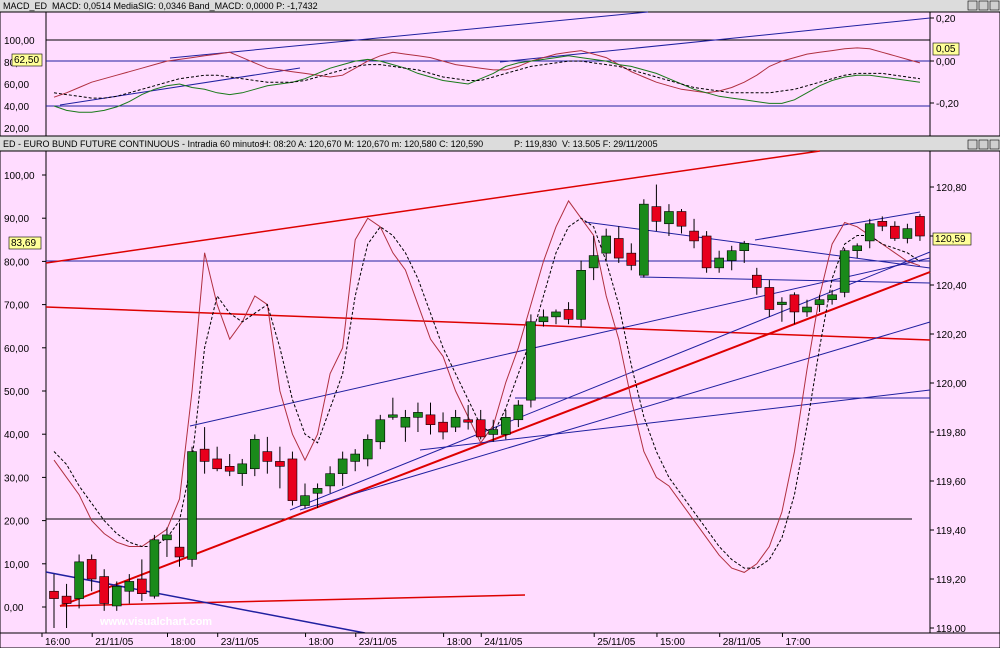 The height and width of the screenshot is (648, 1000). Describe the element at coordinates (951, 384) in the screenshot. I see `main-right-tick: 120,00` at that location.